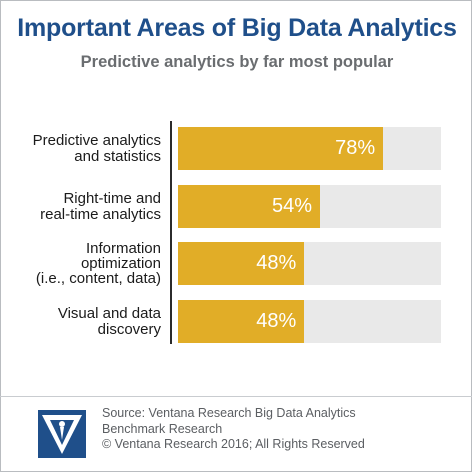  I want to click on bar-row: Predictive analytics and statistics 78%, so click(237, 148).